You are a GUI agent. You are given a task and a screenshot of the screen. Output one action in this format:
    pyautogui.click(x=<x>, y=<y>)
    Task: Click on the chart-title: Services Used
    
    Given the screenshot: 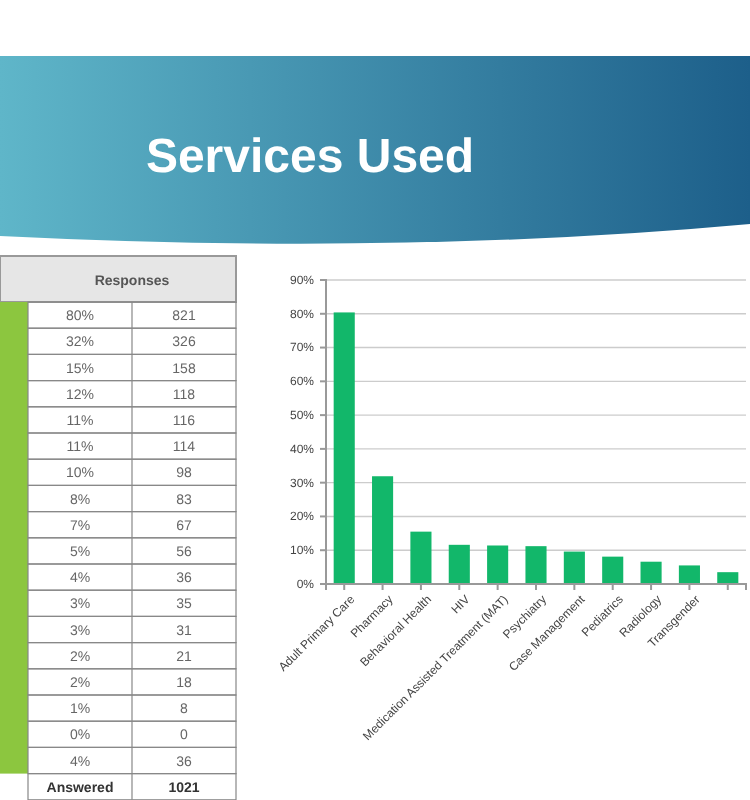 What is the action you would take?
    pyautogui.click(x=310, y=157)
    